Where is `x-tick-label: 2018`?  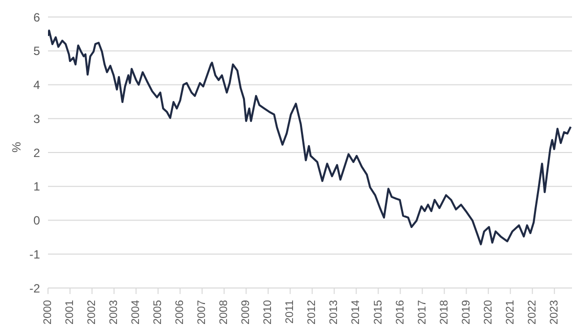
x-tick-label: 2018 is located at coordinates (444, 312).